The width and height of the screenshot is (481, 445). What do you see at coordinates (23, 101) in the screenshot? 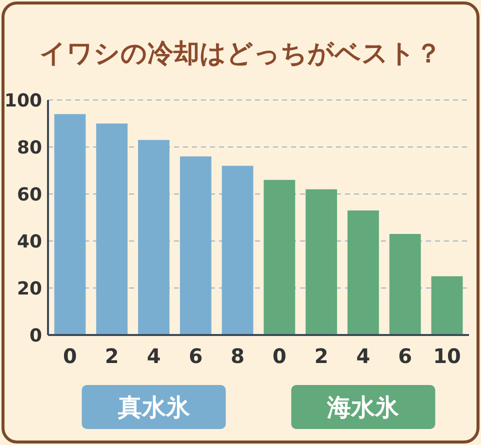
I see `y-tick-label: 100` at bounding box center [23, 101].